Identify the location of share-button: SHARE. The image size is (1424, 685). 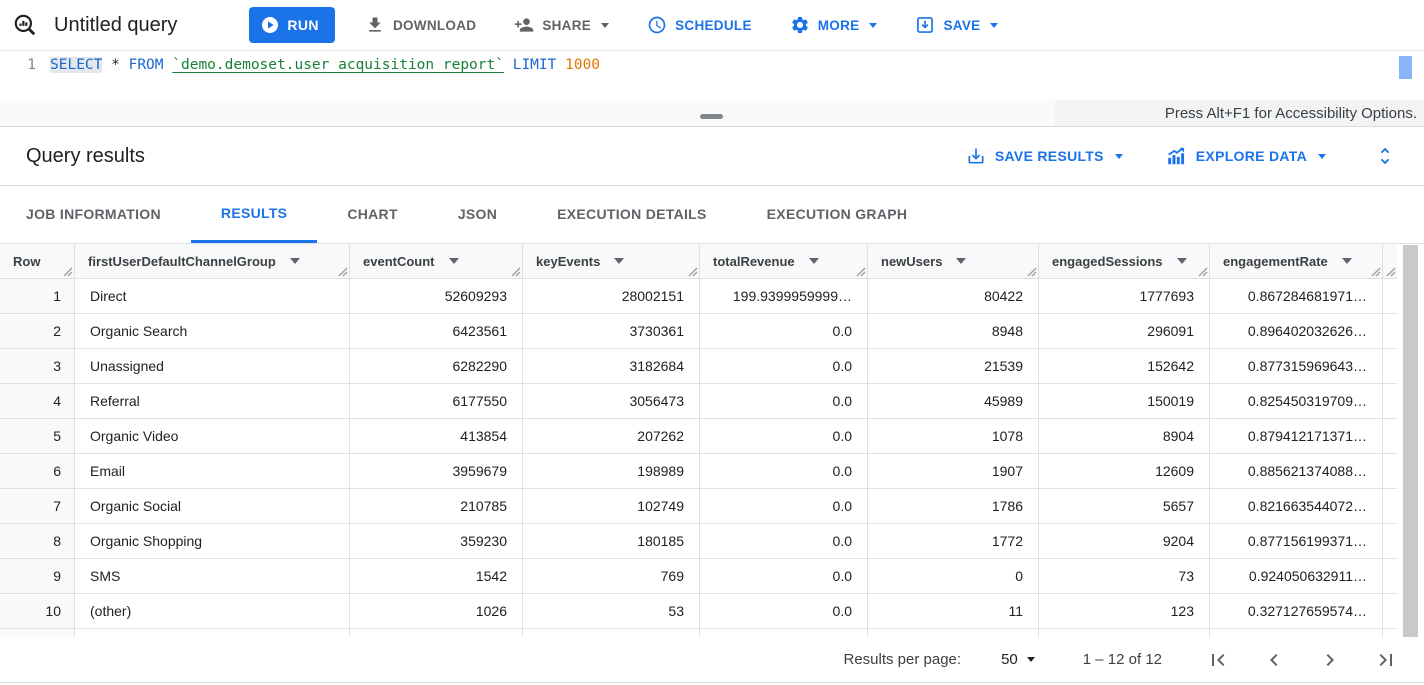
(561, 25).